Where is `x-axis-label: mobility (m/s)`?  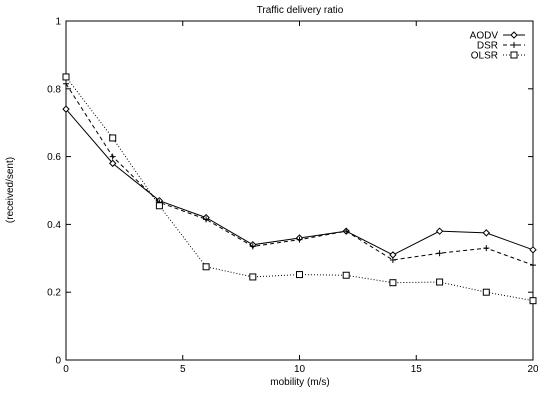 x-axis-label: mobility (m/s) is located at coordinates (299, 382).